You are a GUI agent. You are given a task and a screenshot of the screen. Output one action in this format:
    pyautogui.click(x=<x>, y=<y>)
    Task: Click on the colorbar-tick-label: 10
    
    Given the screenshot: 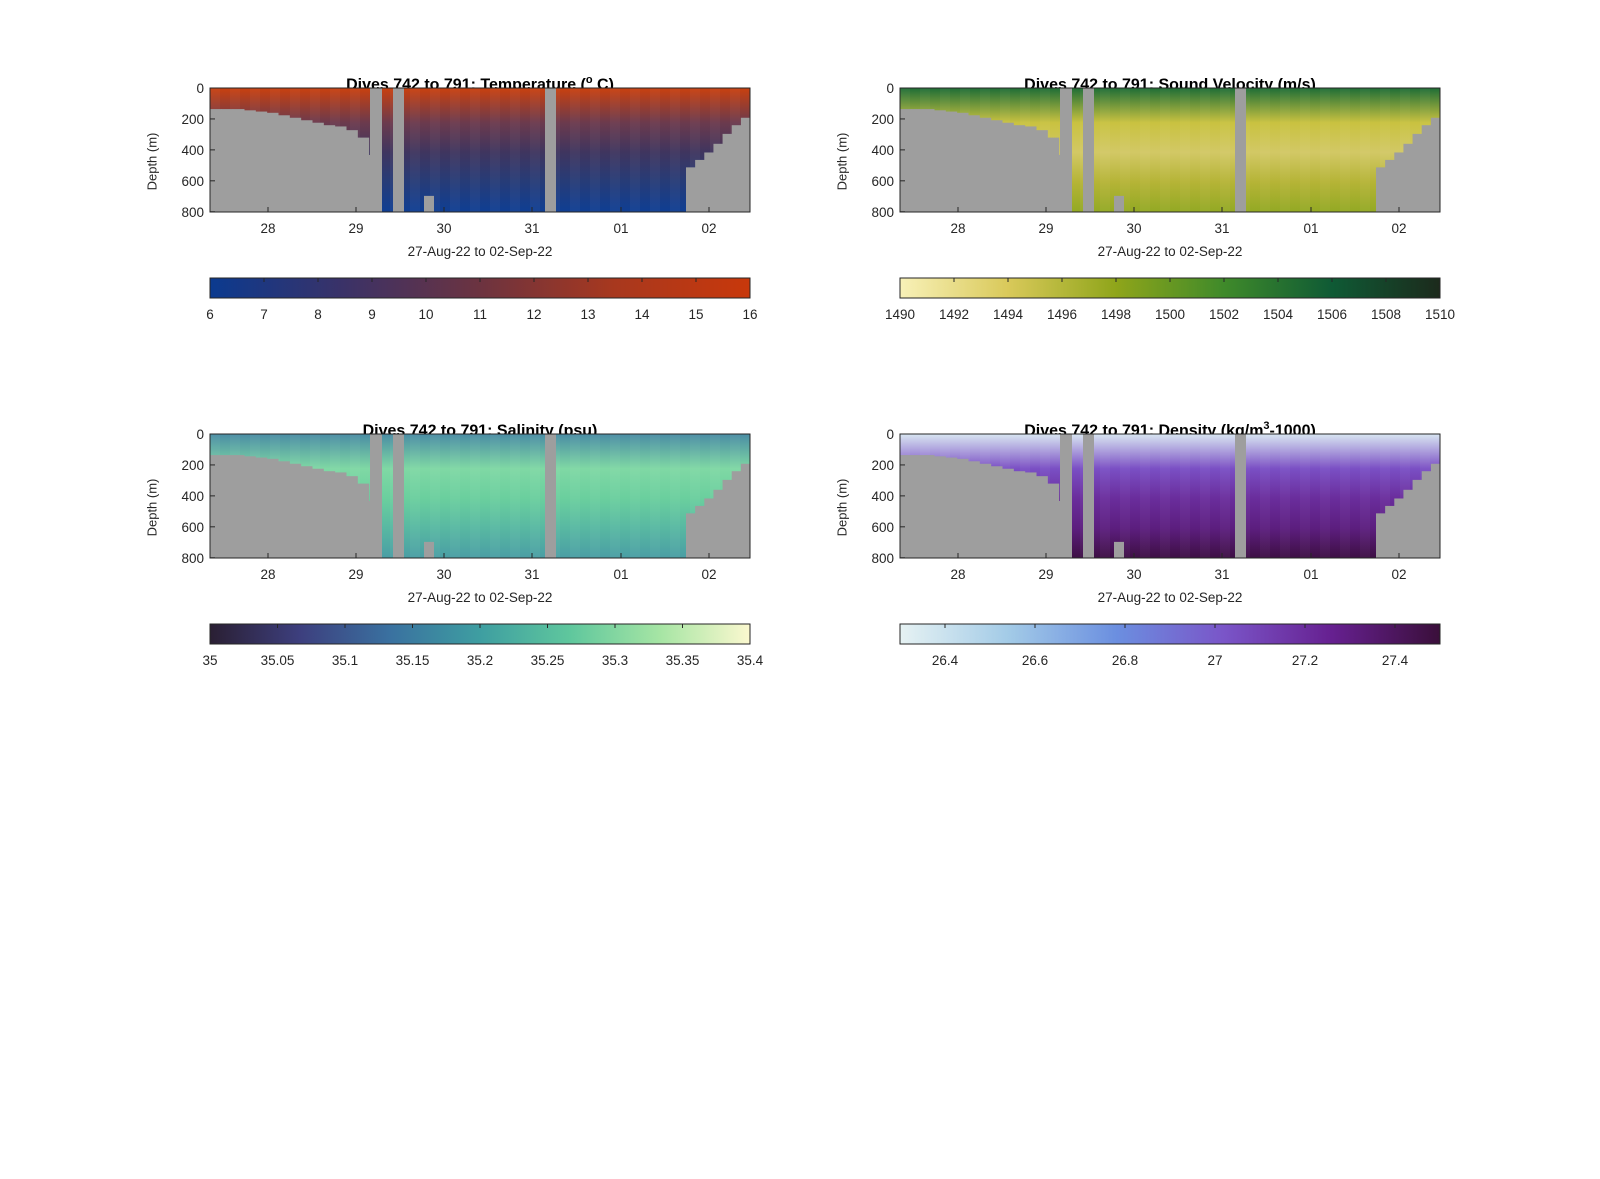 What is the action you would take?
    pyautogui.click(x=425, y=314)
    